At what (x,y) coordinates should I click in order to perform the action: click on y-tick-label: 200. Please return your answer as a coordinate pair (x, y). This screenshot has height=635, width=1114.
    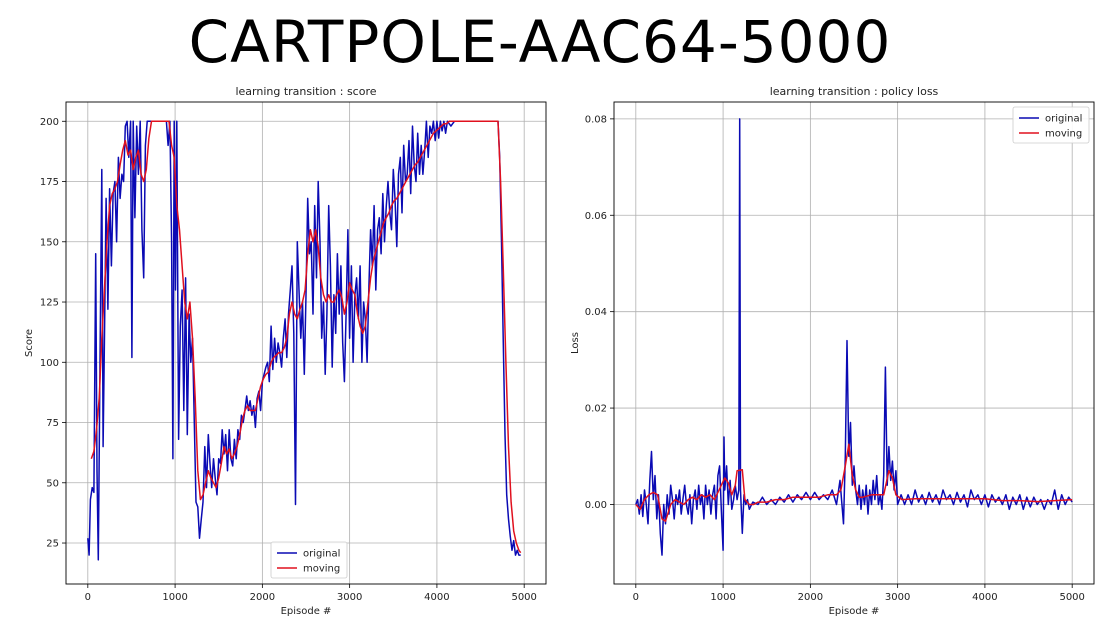
    Looking at the image, I should click on (49, 122).